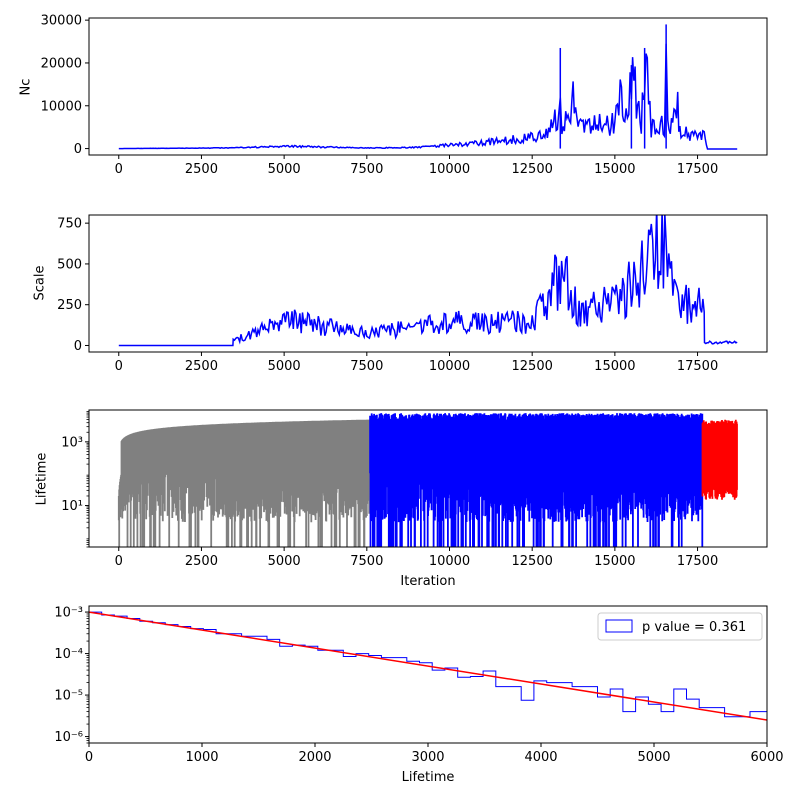 The width and height of the screenshot is (800, 800). Describe the element at coordinates (619, 626) in the screenshot. I see `legend-swatch` at that location.